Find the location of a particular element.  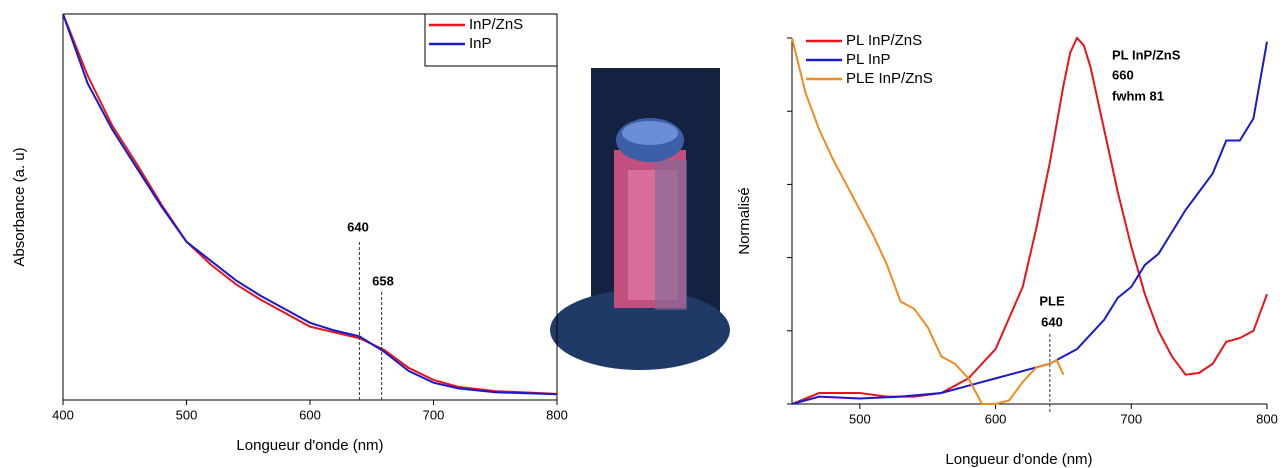

annotation: fwhm 81 is located at coordinates (1138, 95).